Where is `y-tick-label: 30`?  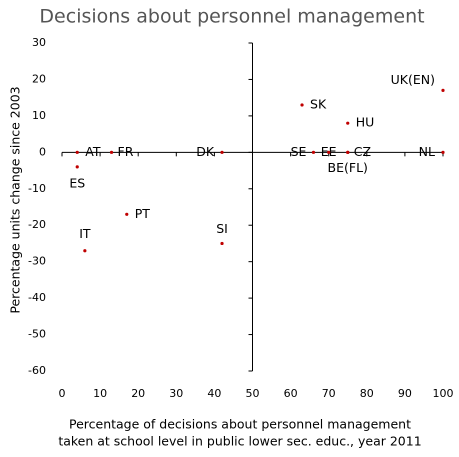
y-tick-label: 30 is located at coordinates (39, 42).